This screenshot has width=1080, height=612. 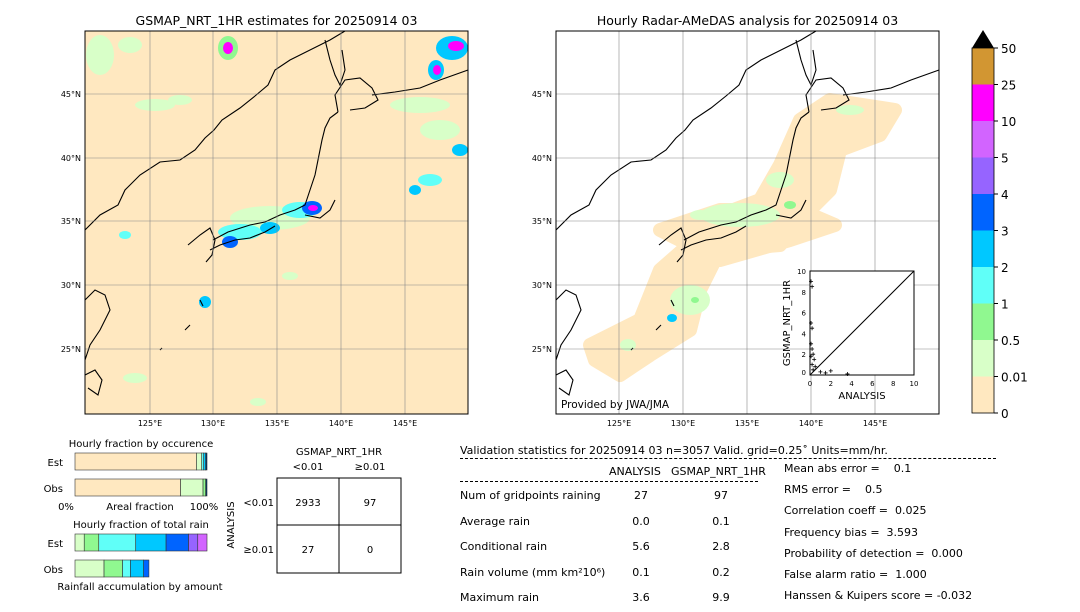 What do you see at coordinates (870, 611) in the screenshot?
I see `score-line: Equitable threat score = -0.007` at bounding box center [870, 611].